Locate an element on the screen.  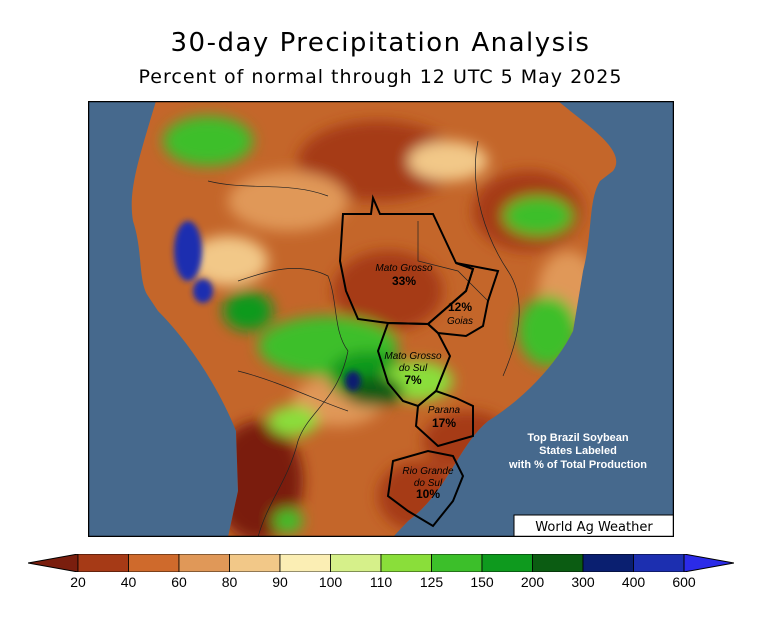
legend-tick-label: 80 is located at coordinates (229, 582).